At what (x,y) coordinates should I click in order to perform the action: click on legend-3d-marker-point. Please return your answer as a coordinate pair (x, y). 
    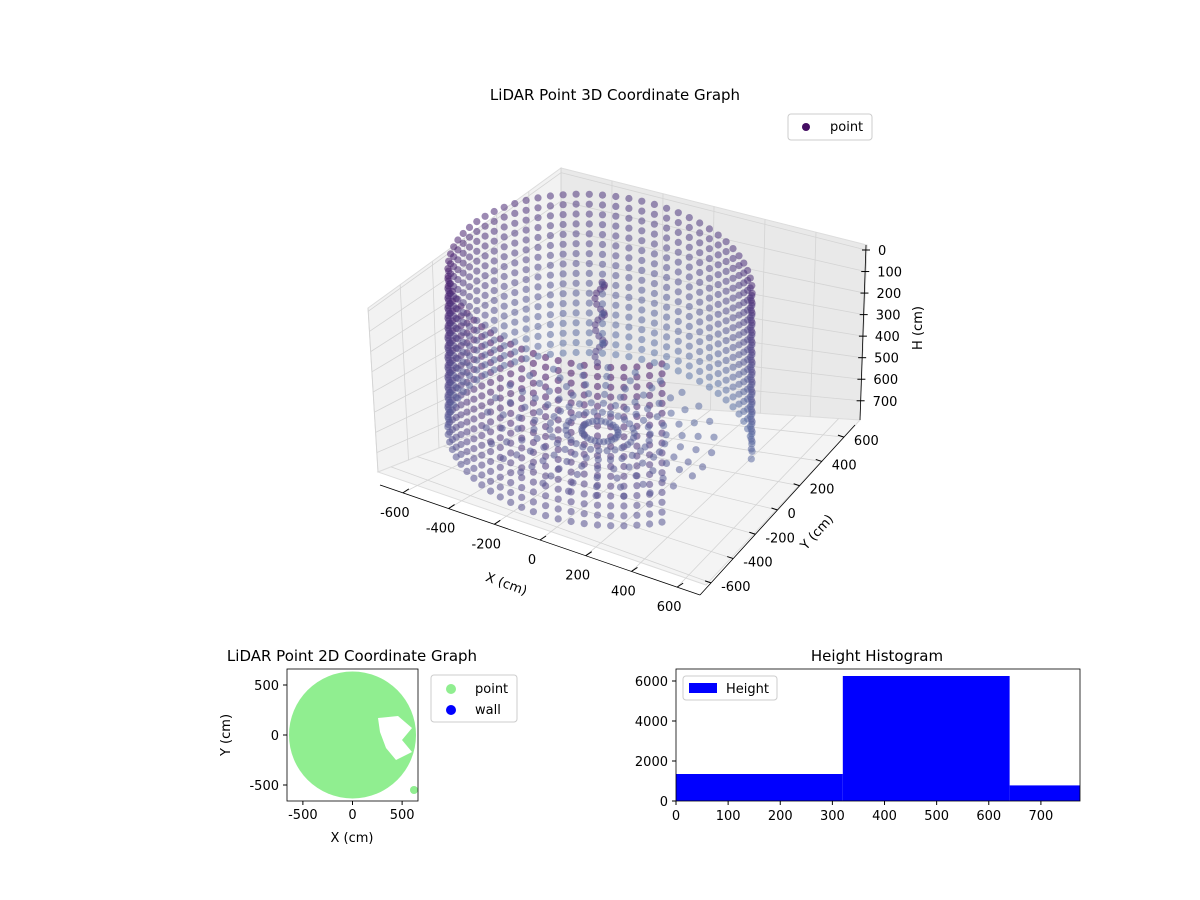
    Looking at the image, I should click on (806, 127).